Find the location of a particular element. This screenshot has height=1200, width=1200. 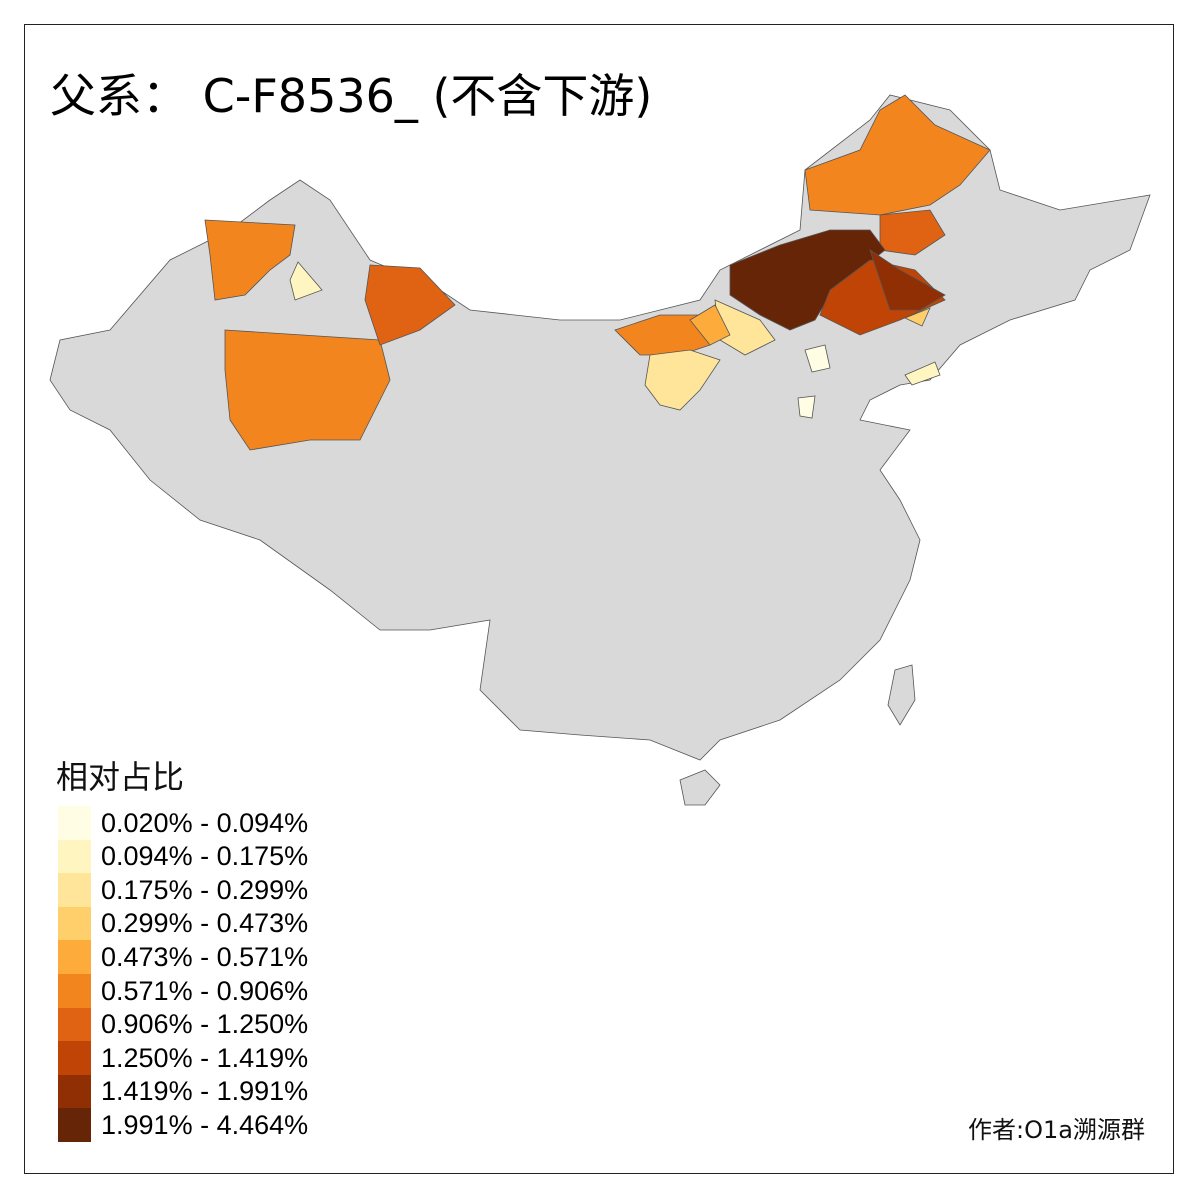

legend-label: 0.020% - 0.094% is located at coordinates (205, 822).